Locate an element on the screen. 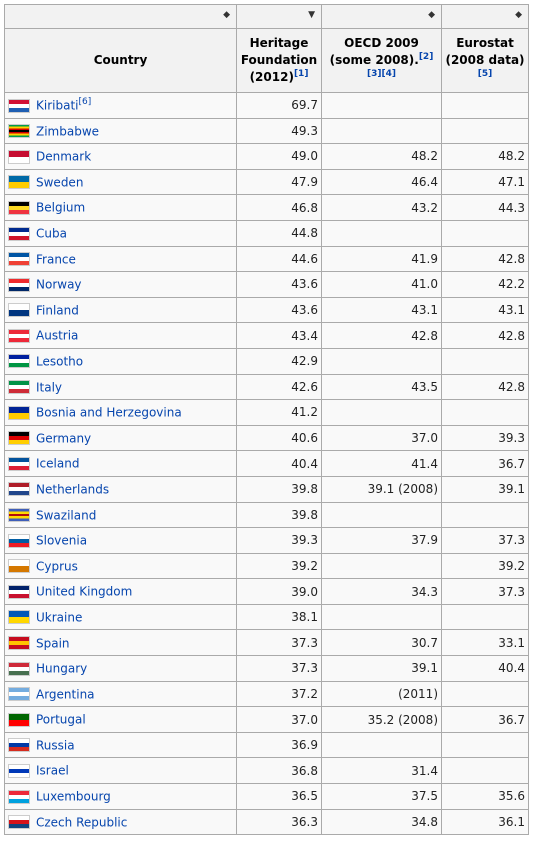 This screenshot has width=533, height=841. country-link: Argentina is located at coordinates (65, 694).